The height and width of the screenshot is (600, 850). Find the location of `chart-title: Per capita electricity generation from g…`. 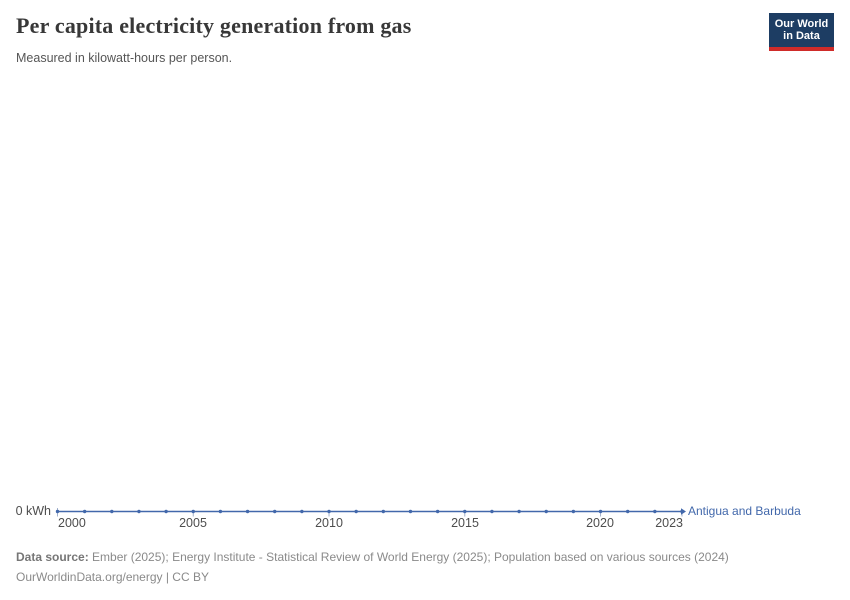

chart-title: Per capita electricity generation from g… is located at coordinates (214, 25).